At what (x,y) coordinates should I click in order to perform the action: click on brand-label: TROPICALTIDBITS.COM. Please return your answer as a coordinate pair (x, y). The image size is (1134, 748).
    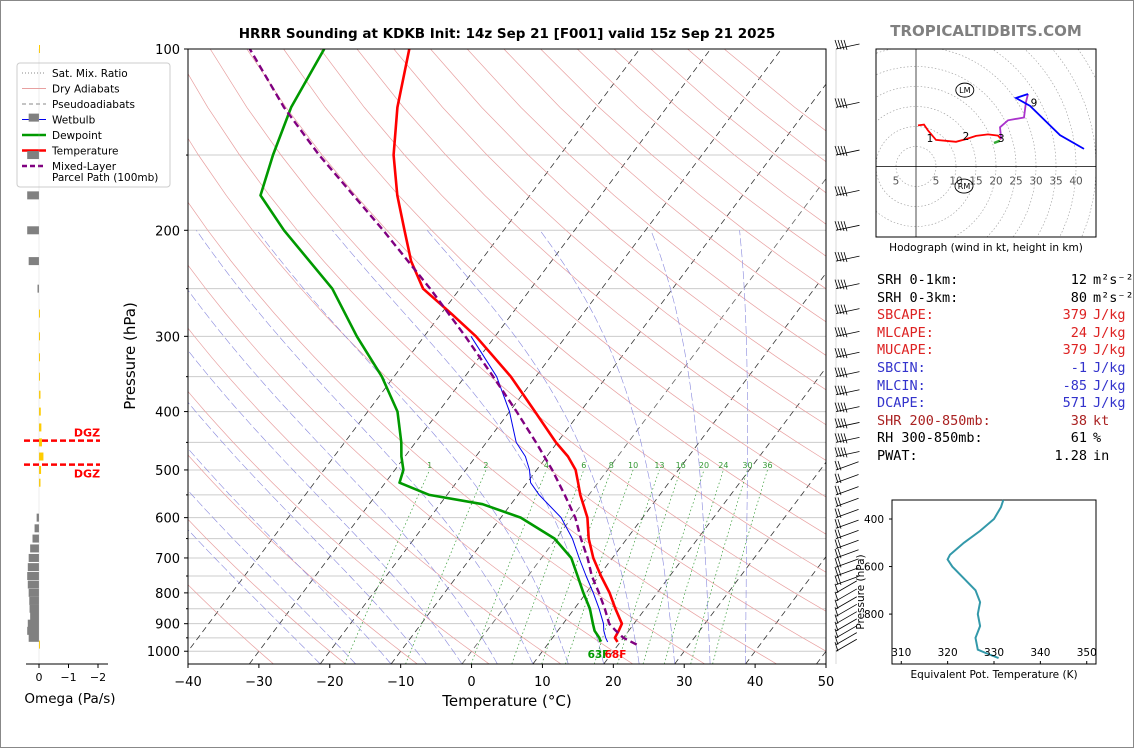
    Looking at the image, I should click on (986, 31).